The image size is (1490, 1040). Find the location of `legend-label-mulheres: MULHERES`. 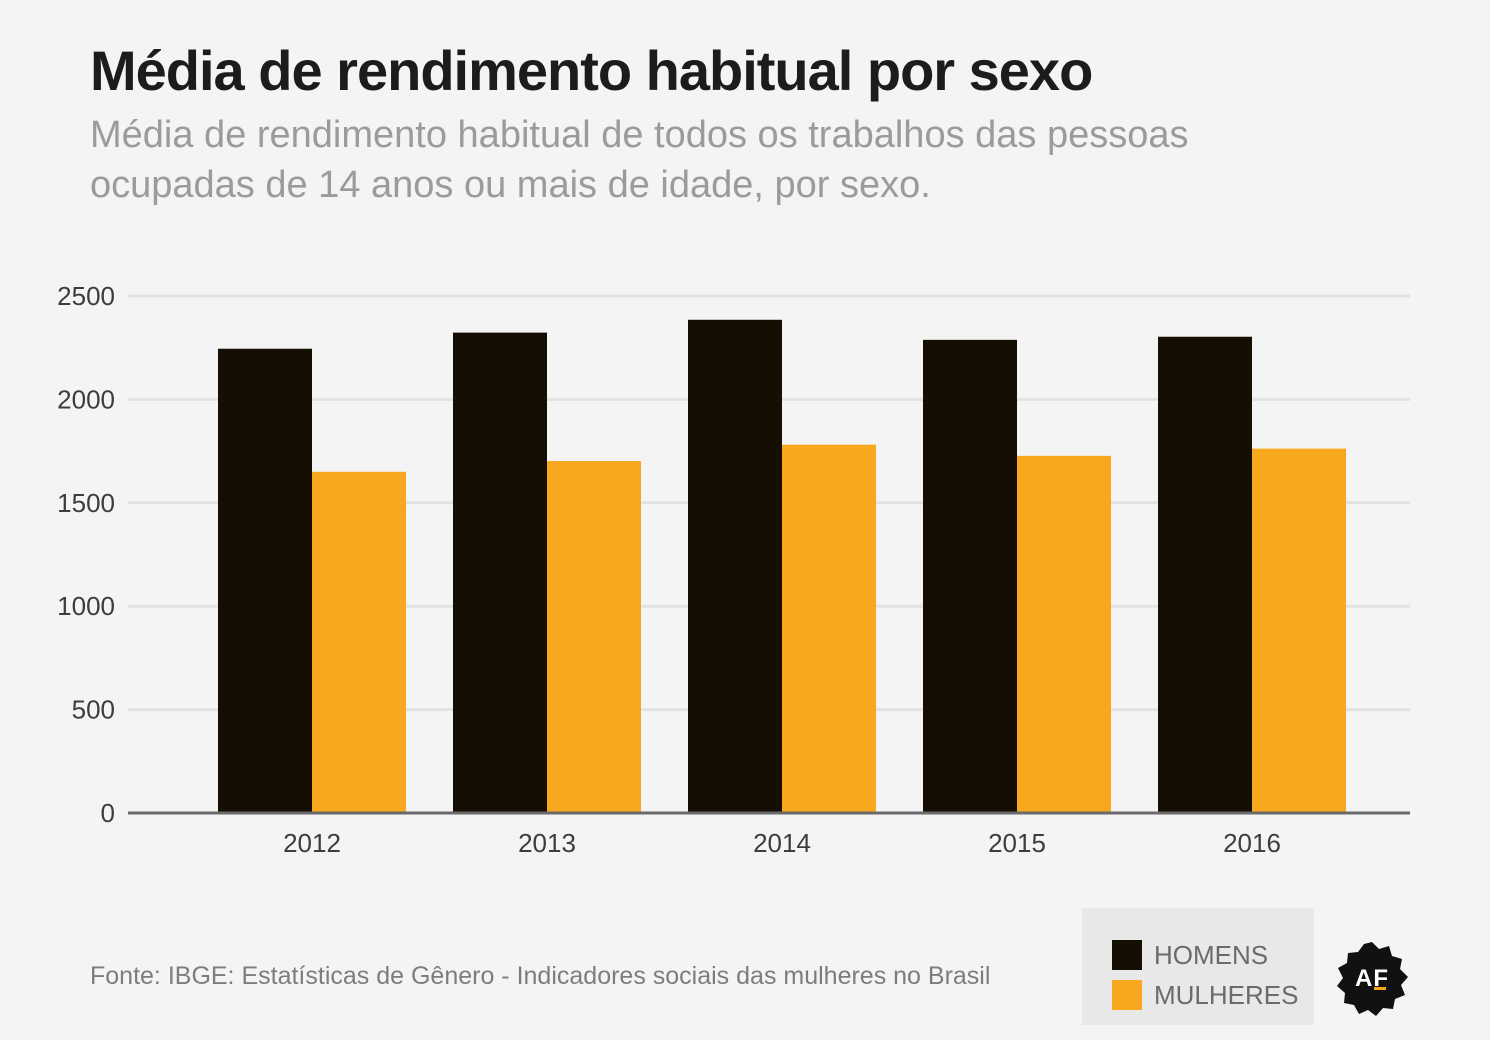

legend-label-mulheres: MULHERES is located at coordinates (1226, 994).